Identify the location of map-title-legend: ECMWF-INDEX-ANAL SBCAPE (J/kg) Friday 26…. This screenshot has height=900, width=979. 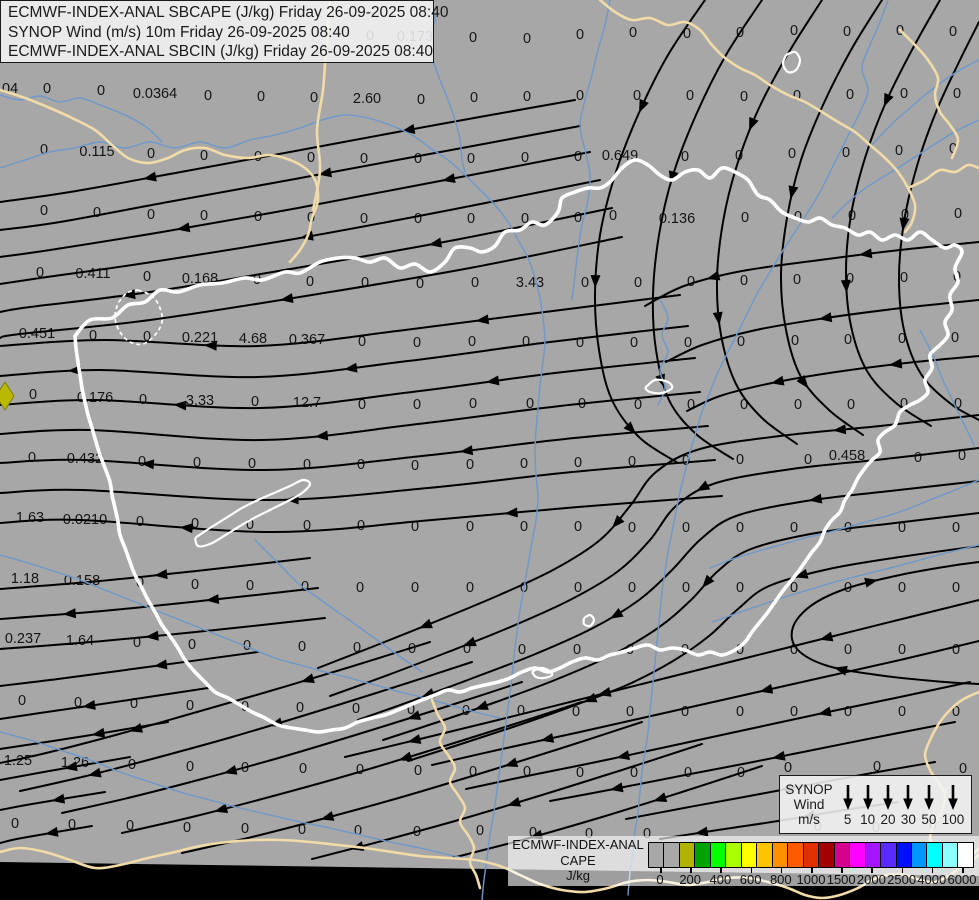
(224, 31).